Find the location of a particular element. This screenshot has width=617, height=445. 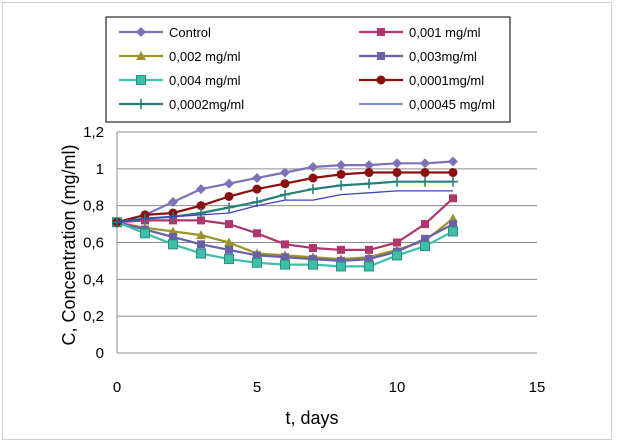

legend-item: 0,001 mg/ml is located at coordinates (420, 32).